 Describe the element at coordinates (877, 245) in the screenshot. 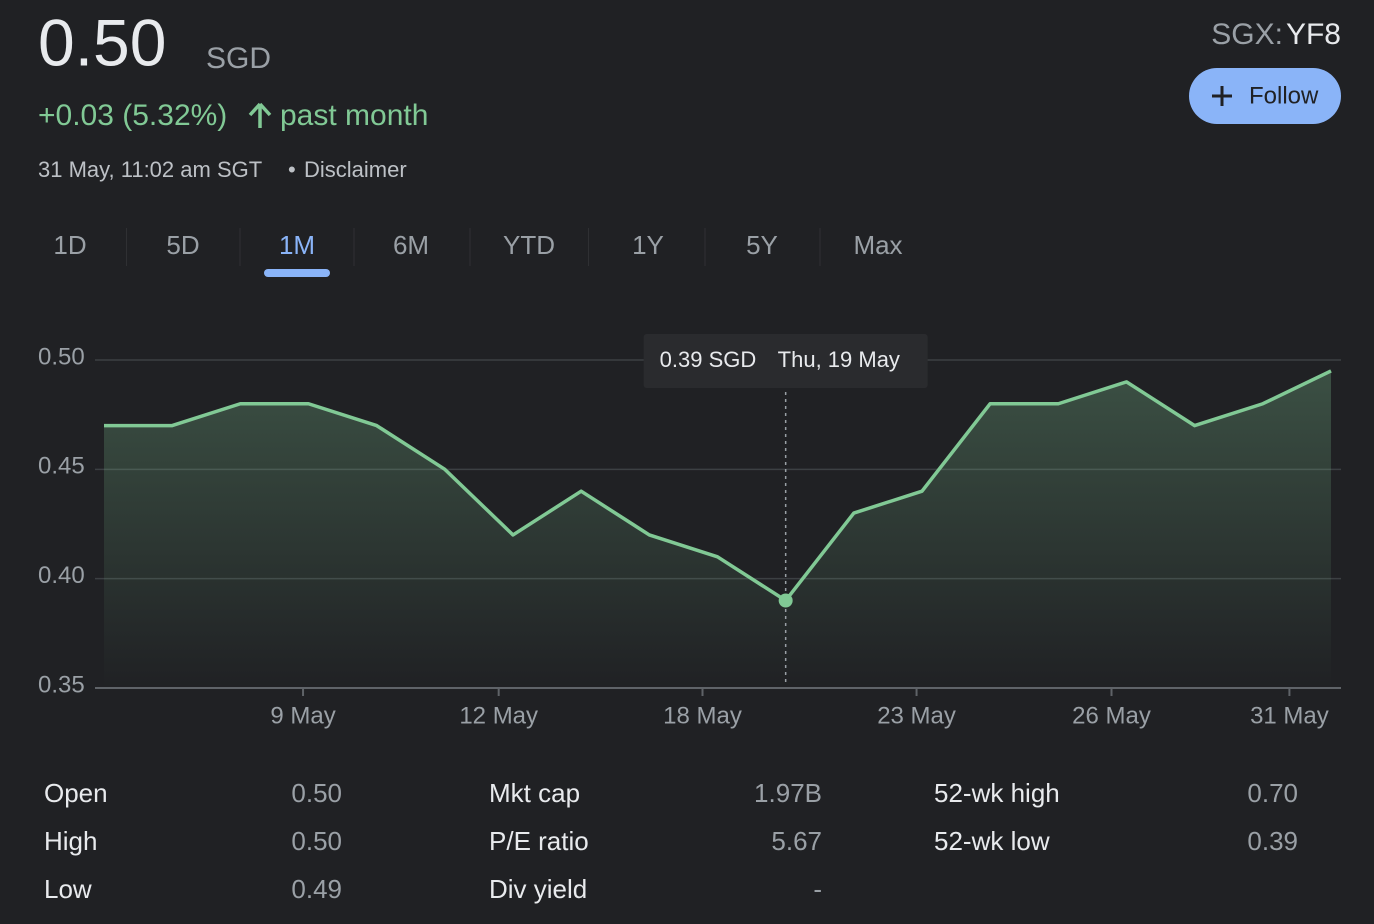

I see `range-tab: Max` at that location.